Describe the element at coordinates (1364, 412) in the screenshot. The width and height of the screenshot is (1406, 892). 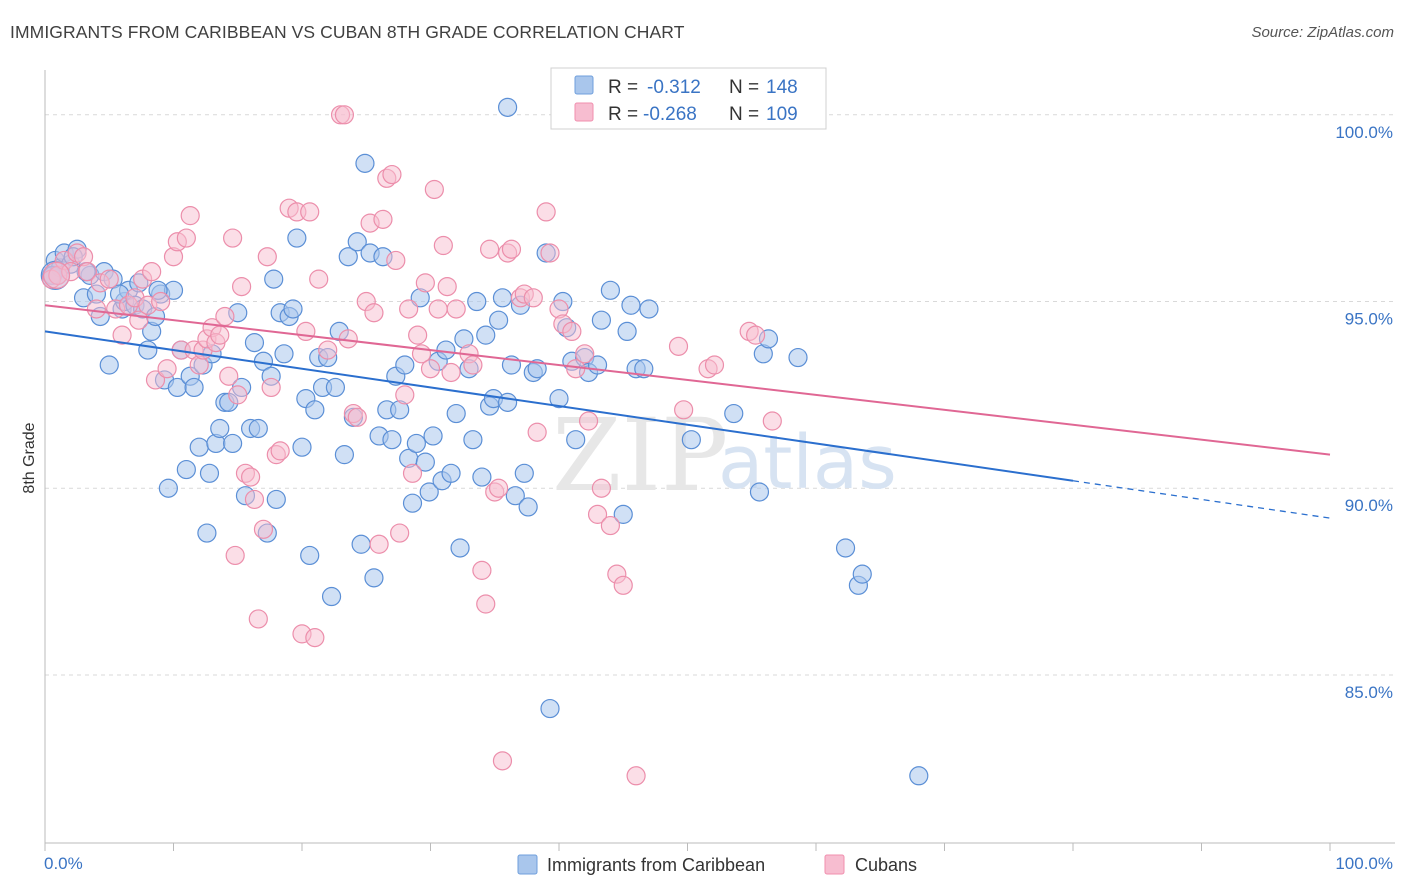
I see `y-tick-labels: 85.0% 90.0% 95.0% 100.0%` at that location.